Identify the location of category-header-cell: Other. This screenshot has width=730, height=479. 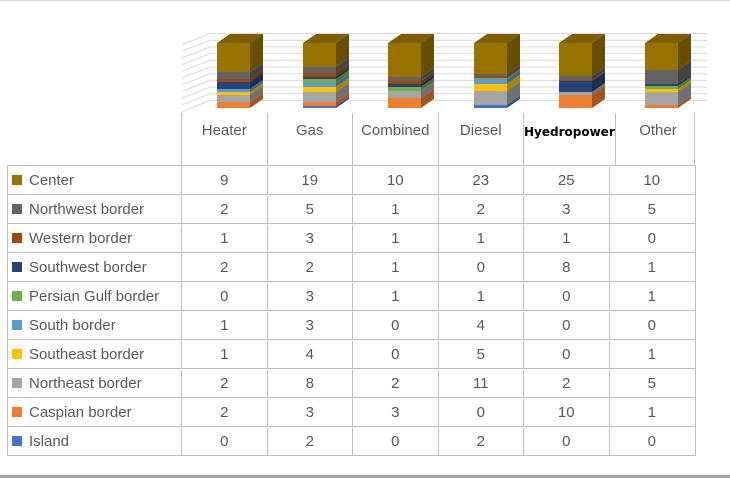
(657, 139).